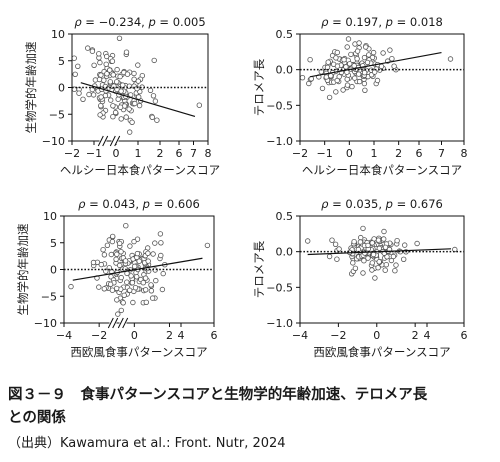 Image resolution: width=500 pixels, height=462 pixels. What do you see at coordinates (139, 22) in the screenshot?
I see `panel-1-stats: ρ = −0.234, p = 0.005` at bounding box center [139, 22].